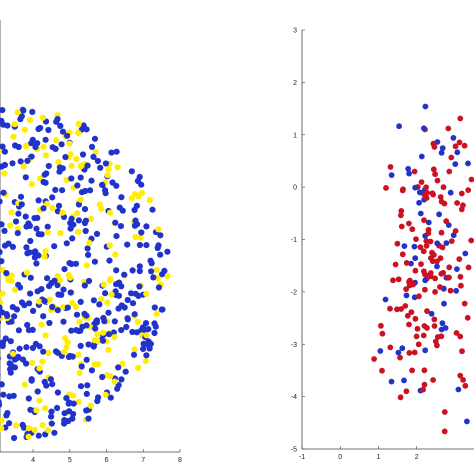 This screenshot has height=474, width=474. What do you see at coordinates (294, 292) in the screenshot?
I see `y-tick-label: -2` at bounding box center [294, 292].